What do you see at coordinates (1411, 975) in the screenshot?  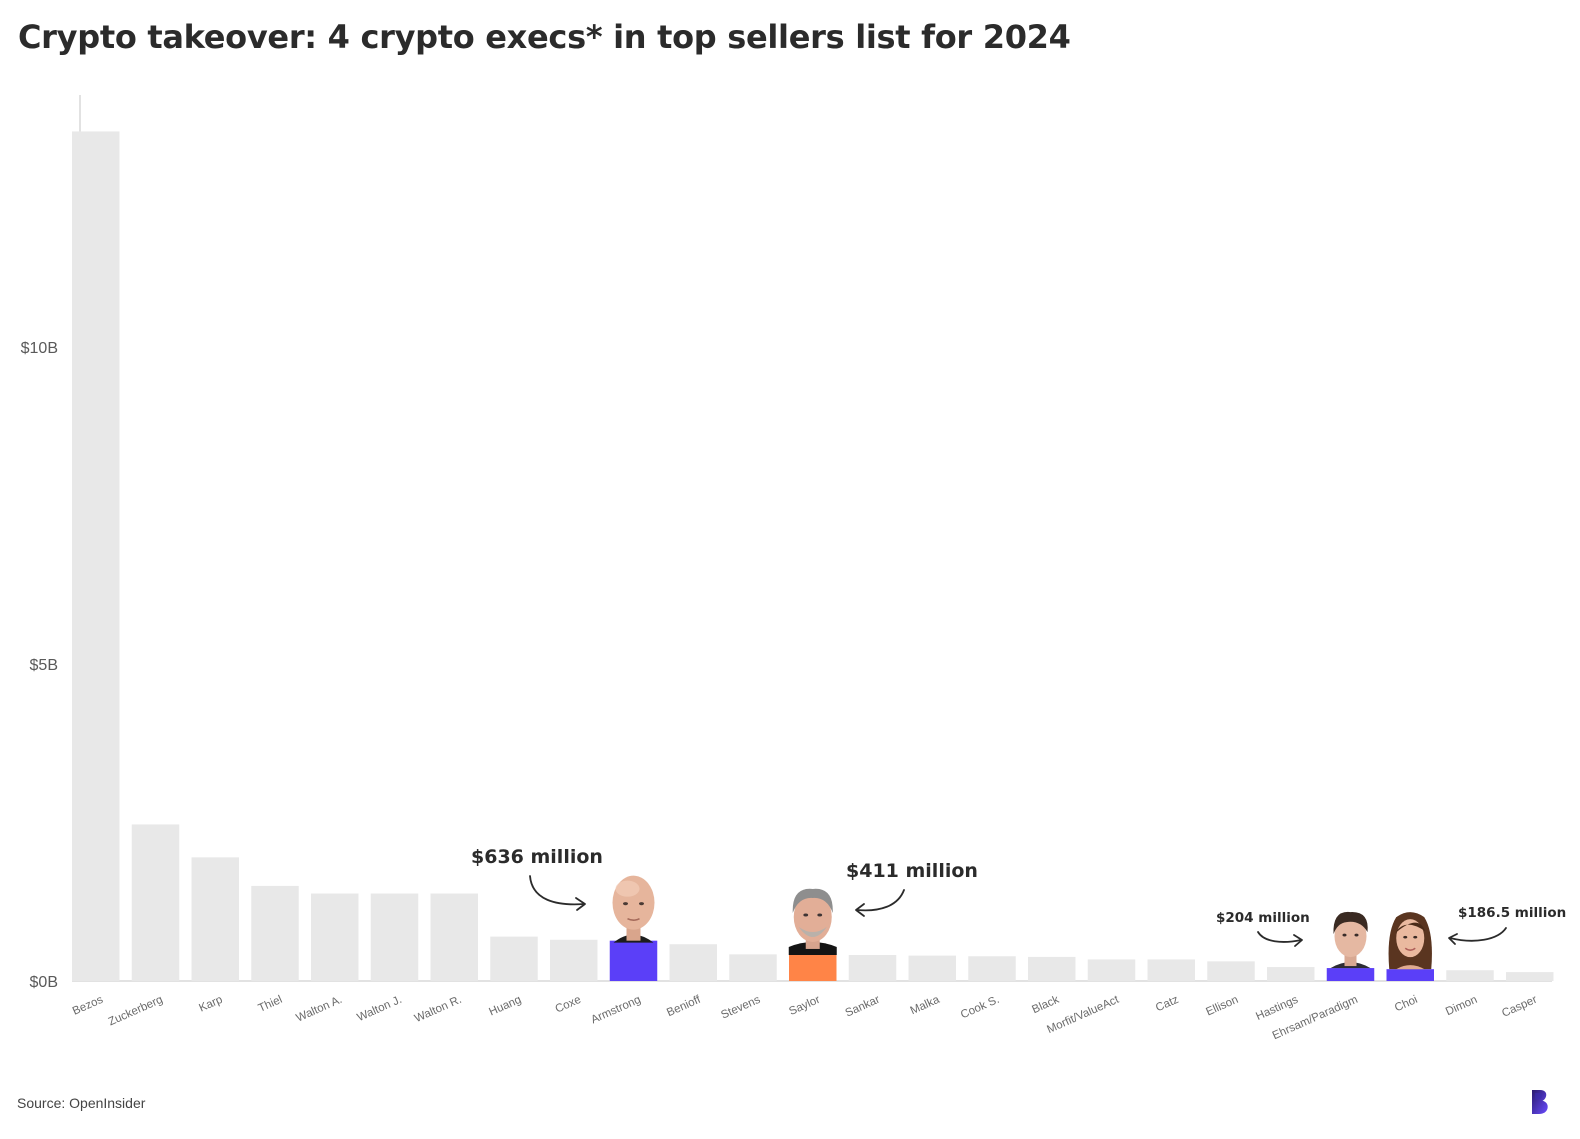 I see `bar-choi` at bounding box center [1411, 975].